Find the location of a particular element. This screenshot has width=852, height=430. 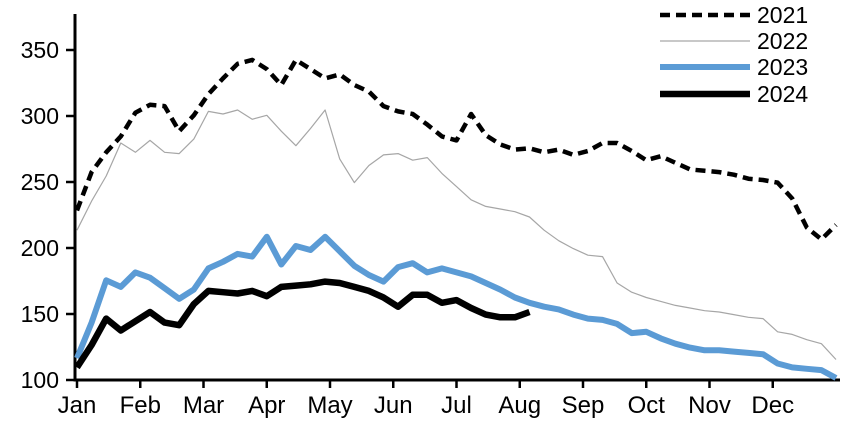

x-tick-label: Dec is located at coordinates (772, 405).